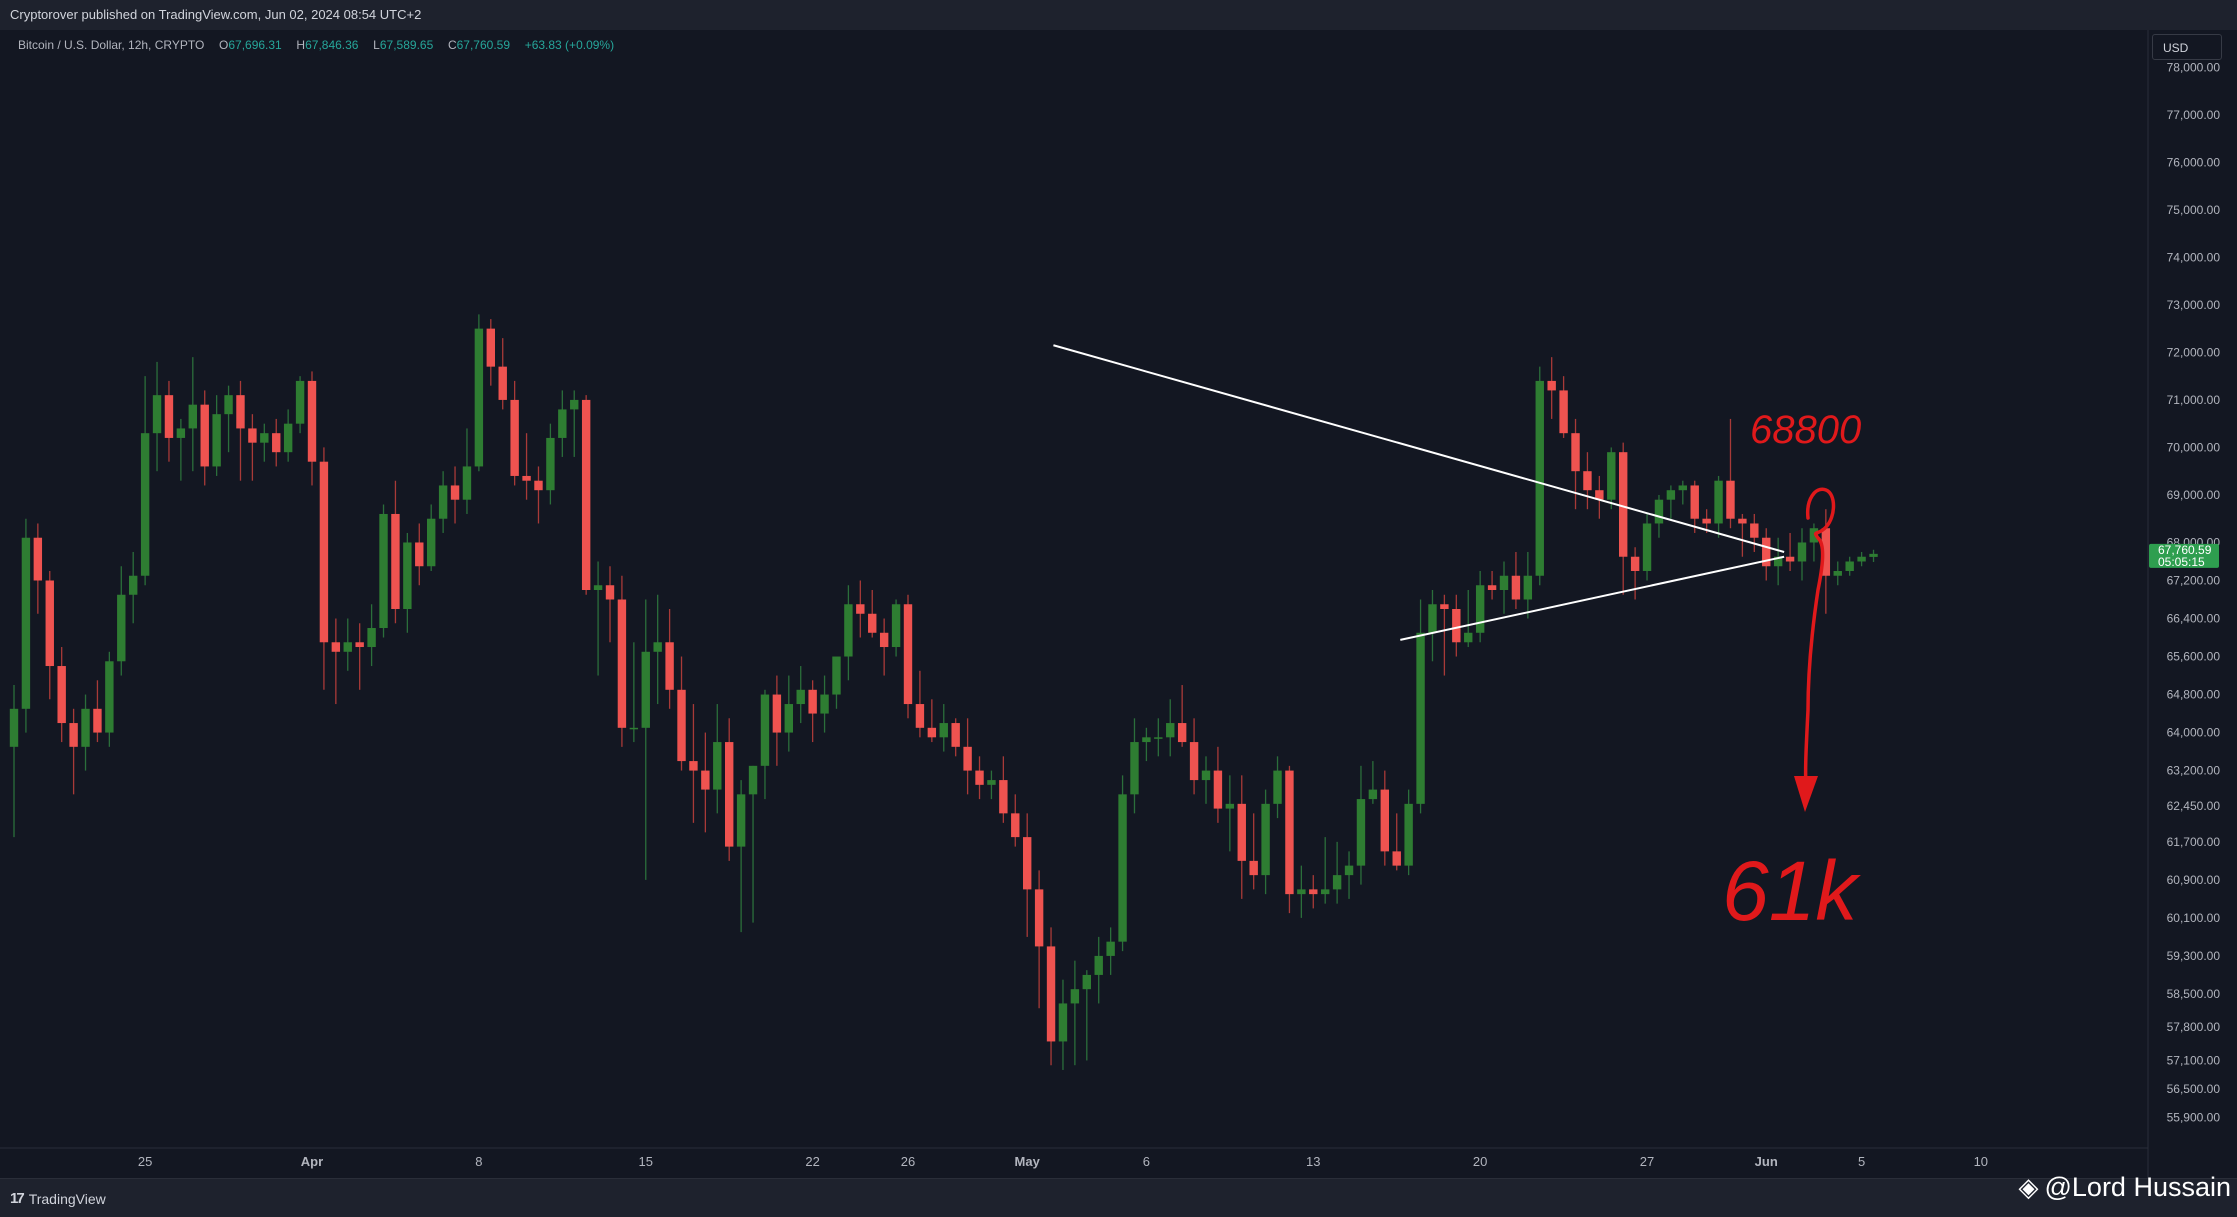 The image size is (2237, 1217). What do you see at coordinates (483, 45) in the screenshot?
I see `close-value: 67,760.59` at bounding box center [483, 45].